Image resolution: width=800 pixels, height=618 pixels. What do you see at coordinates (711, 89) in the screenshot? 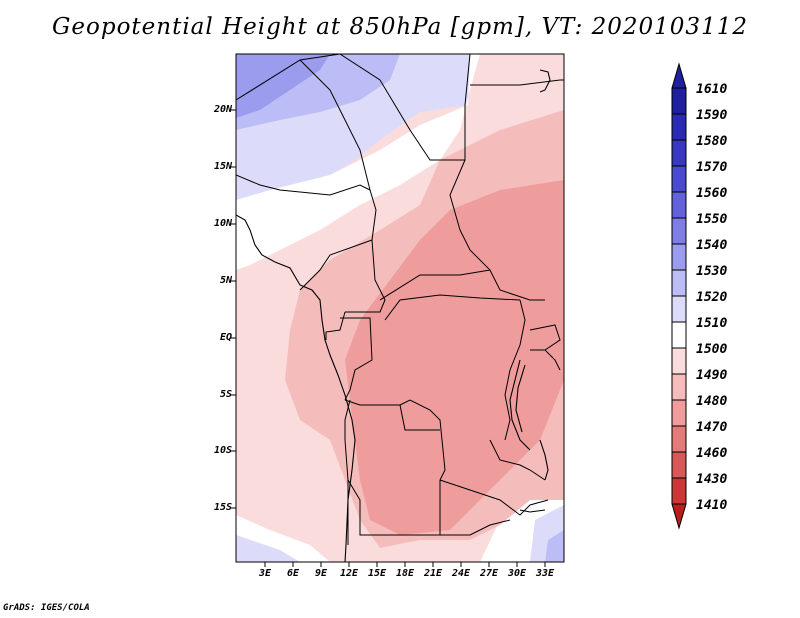
I see `colorbar-label: 1610` at bounding box center [711, 89].